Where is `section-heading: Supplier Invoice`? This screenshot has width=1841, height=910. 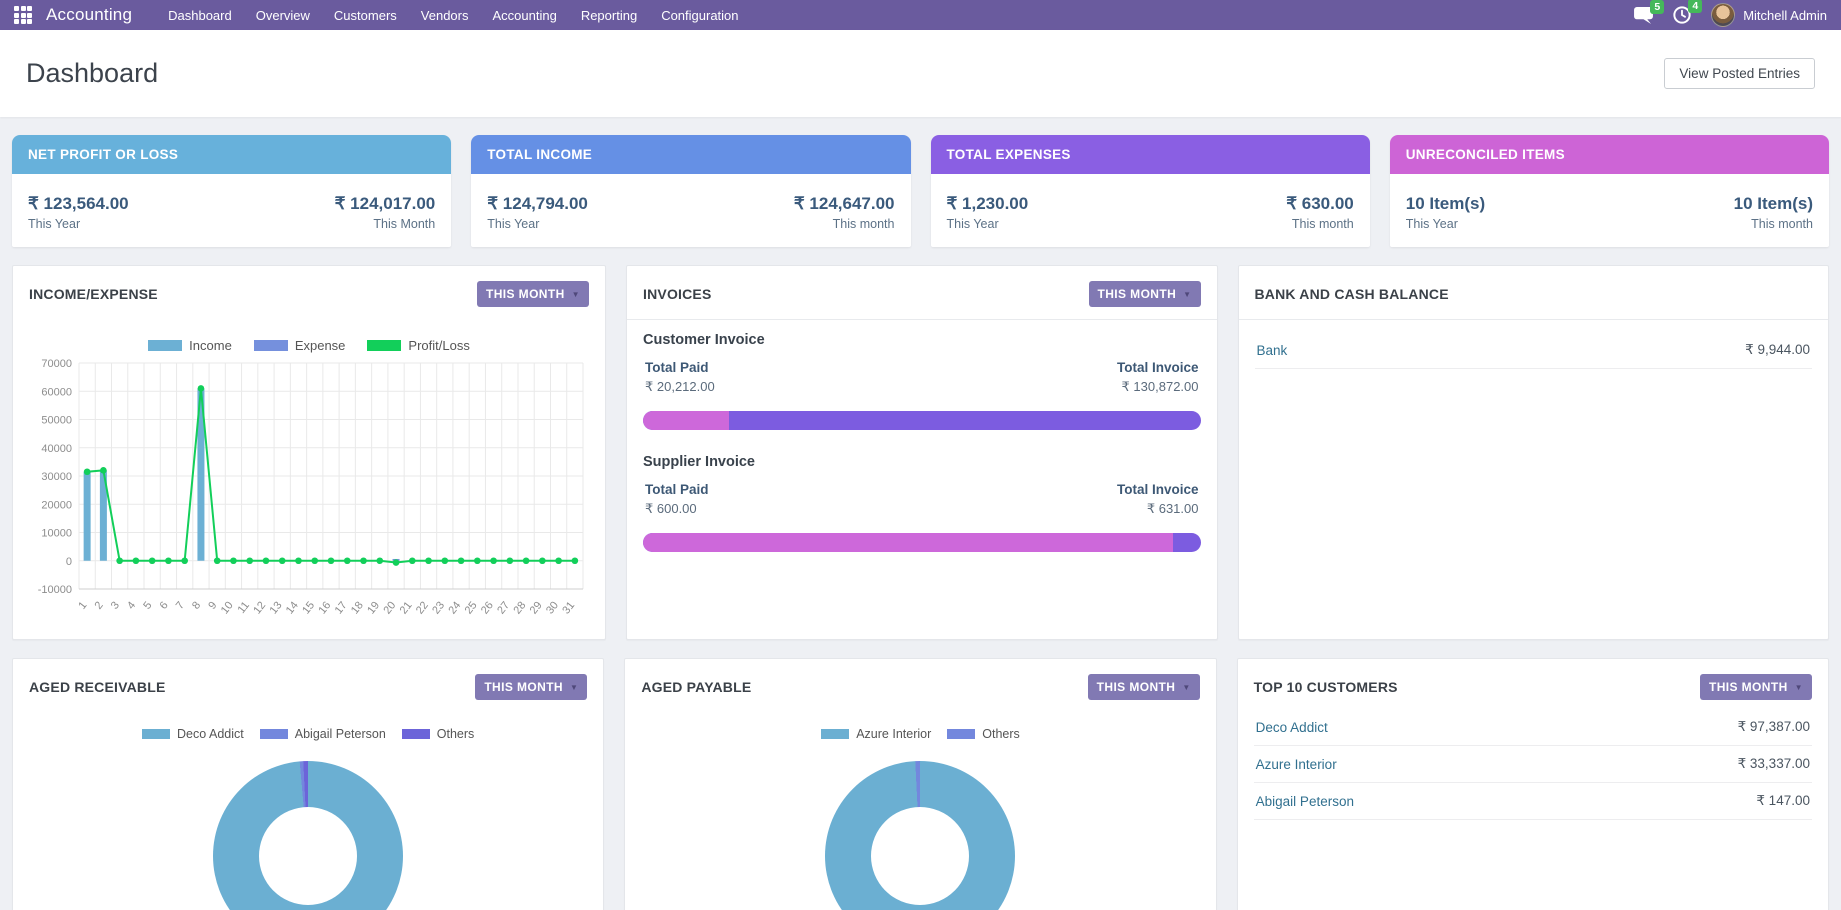
section-heading: Supplier Invoice is located at coordinates (699, 462).